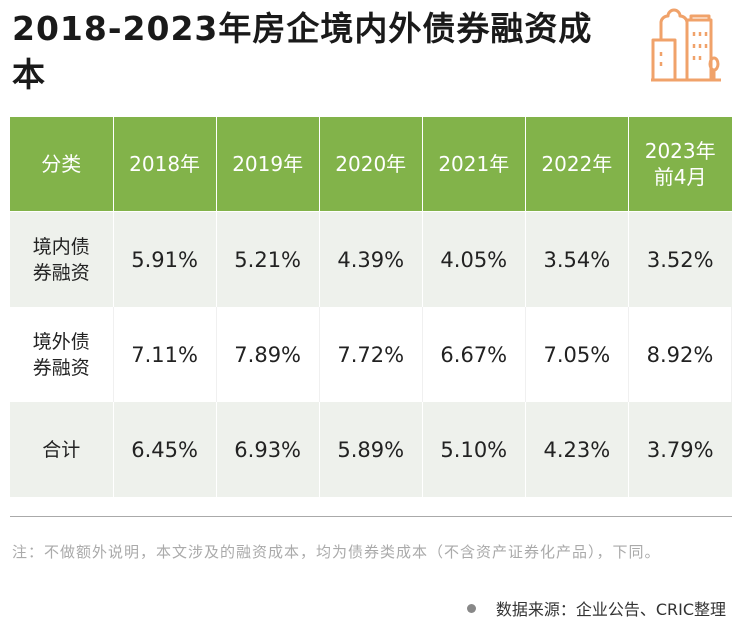  I want to click on value-cell: 7.72%, so click(371, 354).